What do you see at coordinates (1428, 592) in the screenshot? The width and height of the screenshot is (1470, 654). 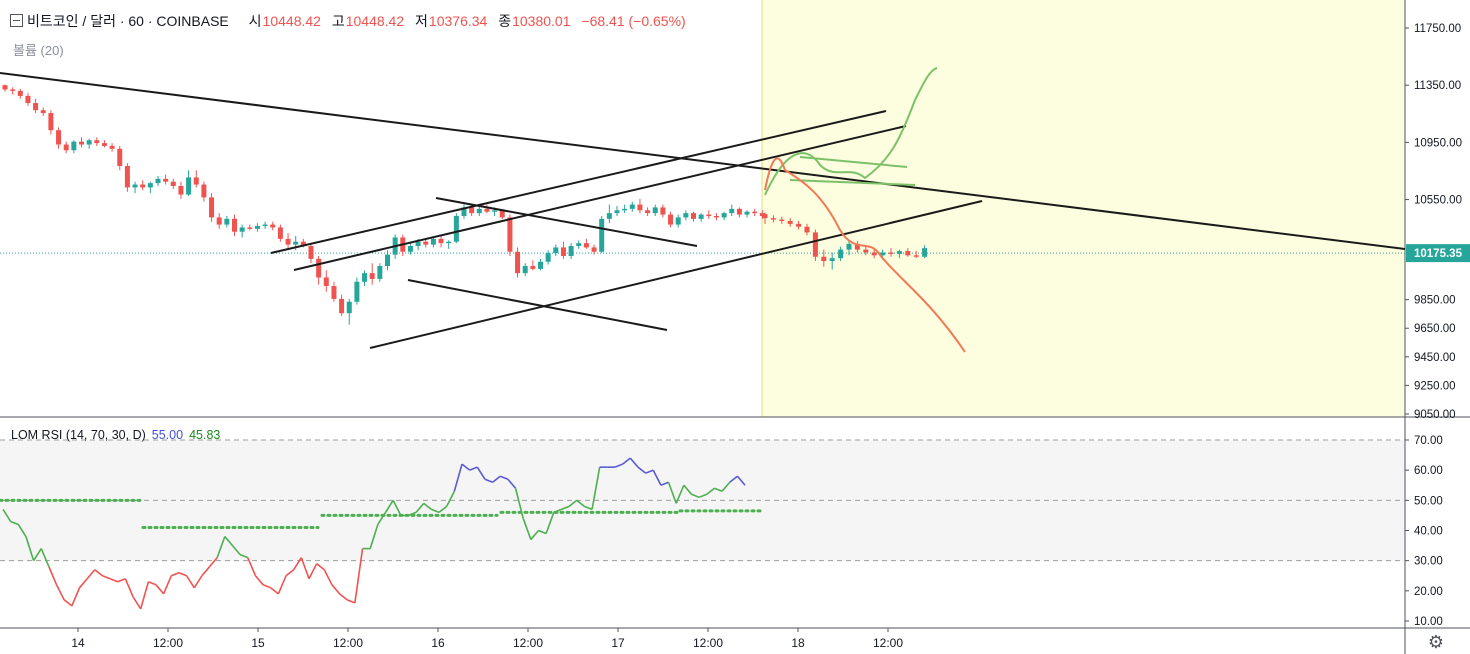 I see `rsi-tick-label: 20.00` at bounding box center [1428, 592].